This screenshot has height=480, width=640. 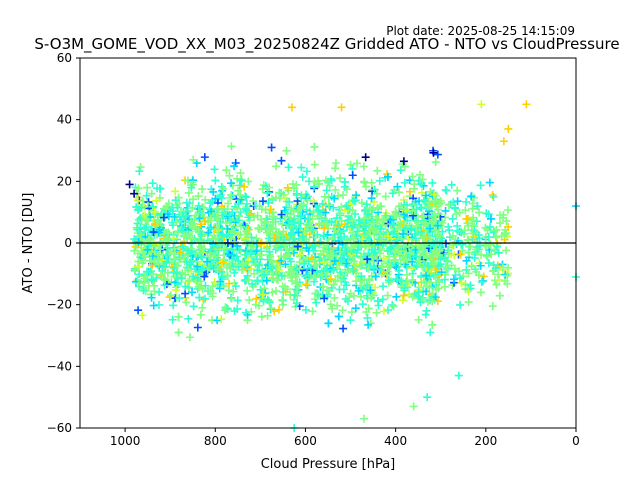 I want to click on plot-date: Plot date: 2025-08-25 14:15:09, so click(x=480, y=31).